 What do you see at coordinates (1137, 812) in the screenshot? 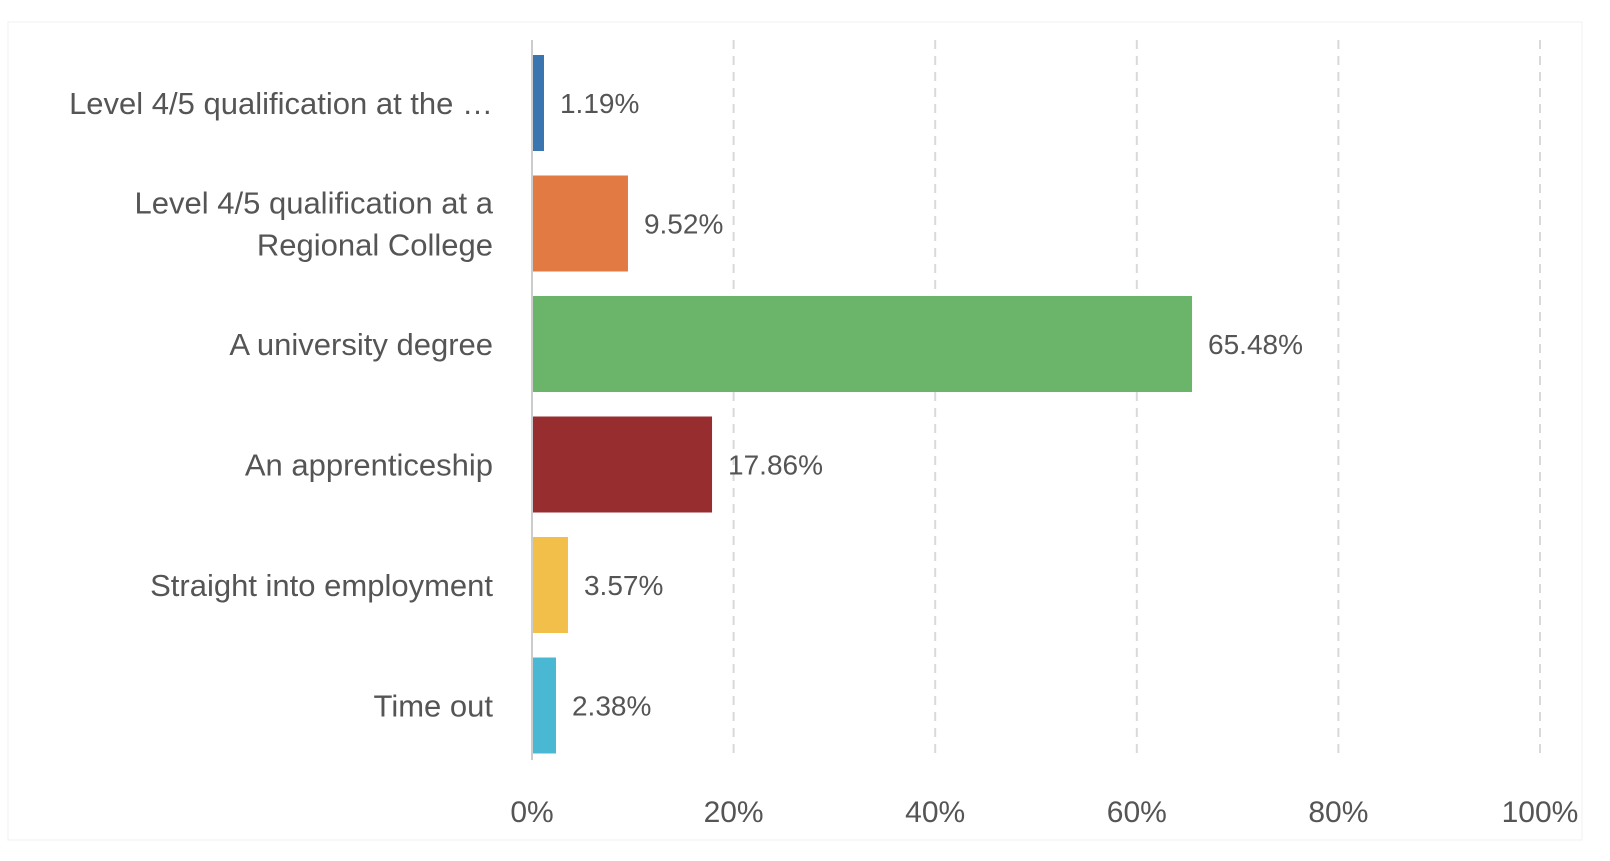
I see `x-tick-label: 60%` at bounding box center [1137, 812].